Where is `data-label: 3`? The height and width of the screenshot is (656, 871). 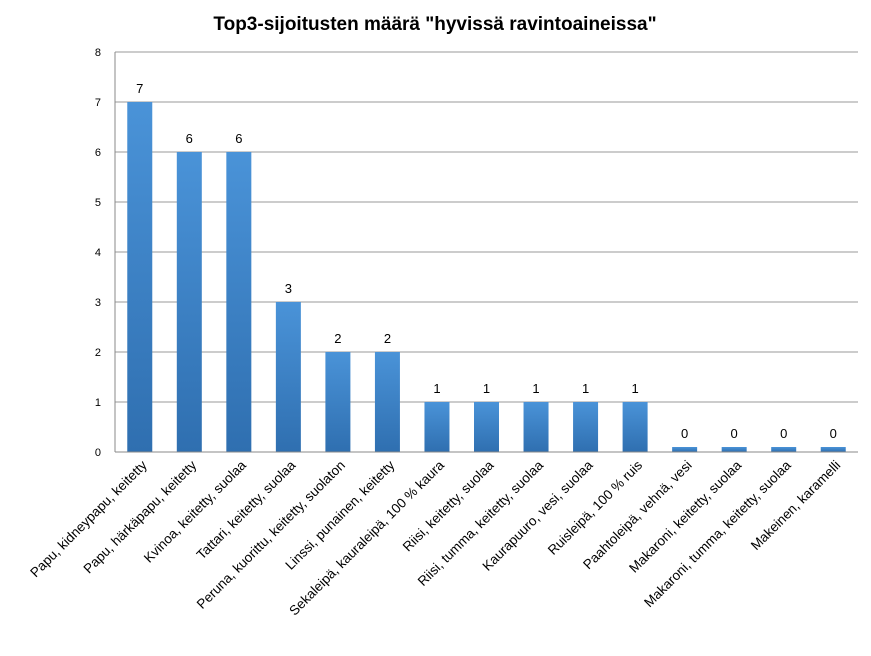 data-label: 3 is located at coordinates (288, 288).